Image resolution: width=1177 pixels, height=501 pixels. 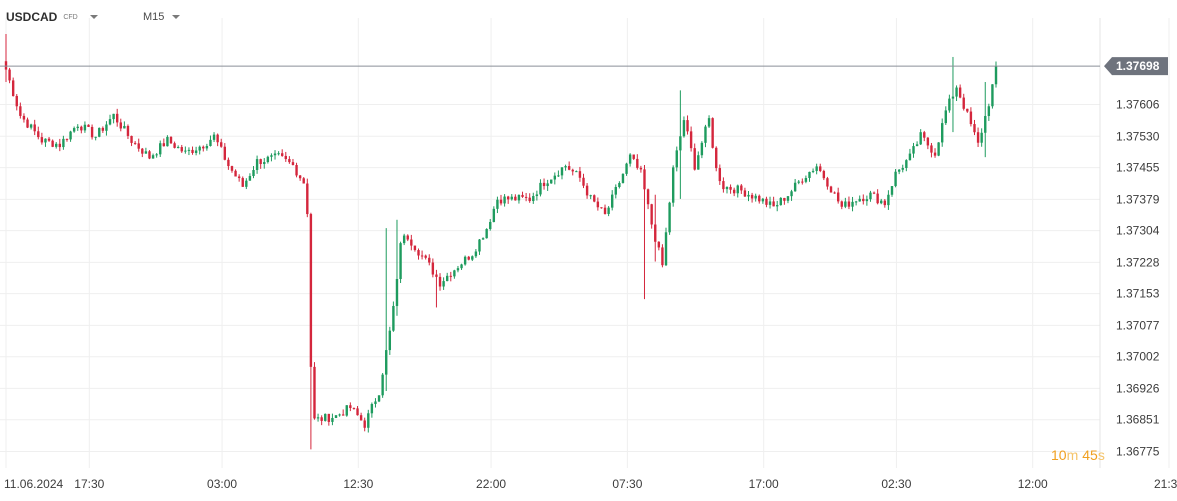 What do you see at coordinates (1138, 357) in the screenshot?
I see `price-tick-label: 1.37002` at bounding box center [1138, 357].